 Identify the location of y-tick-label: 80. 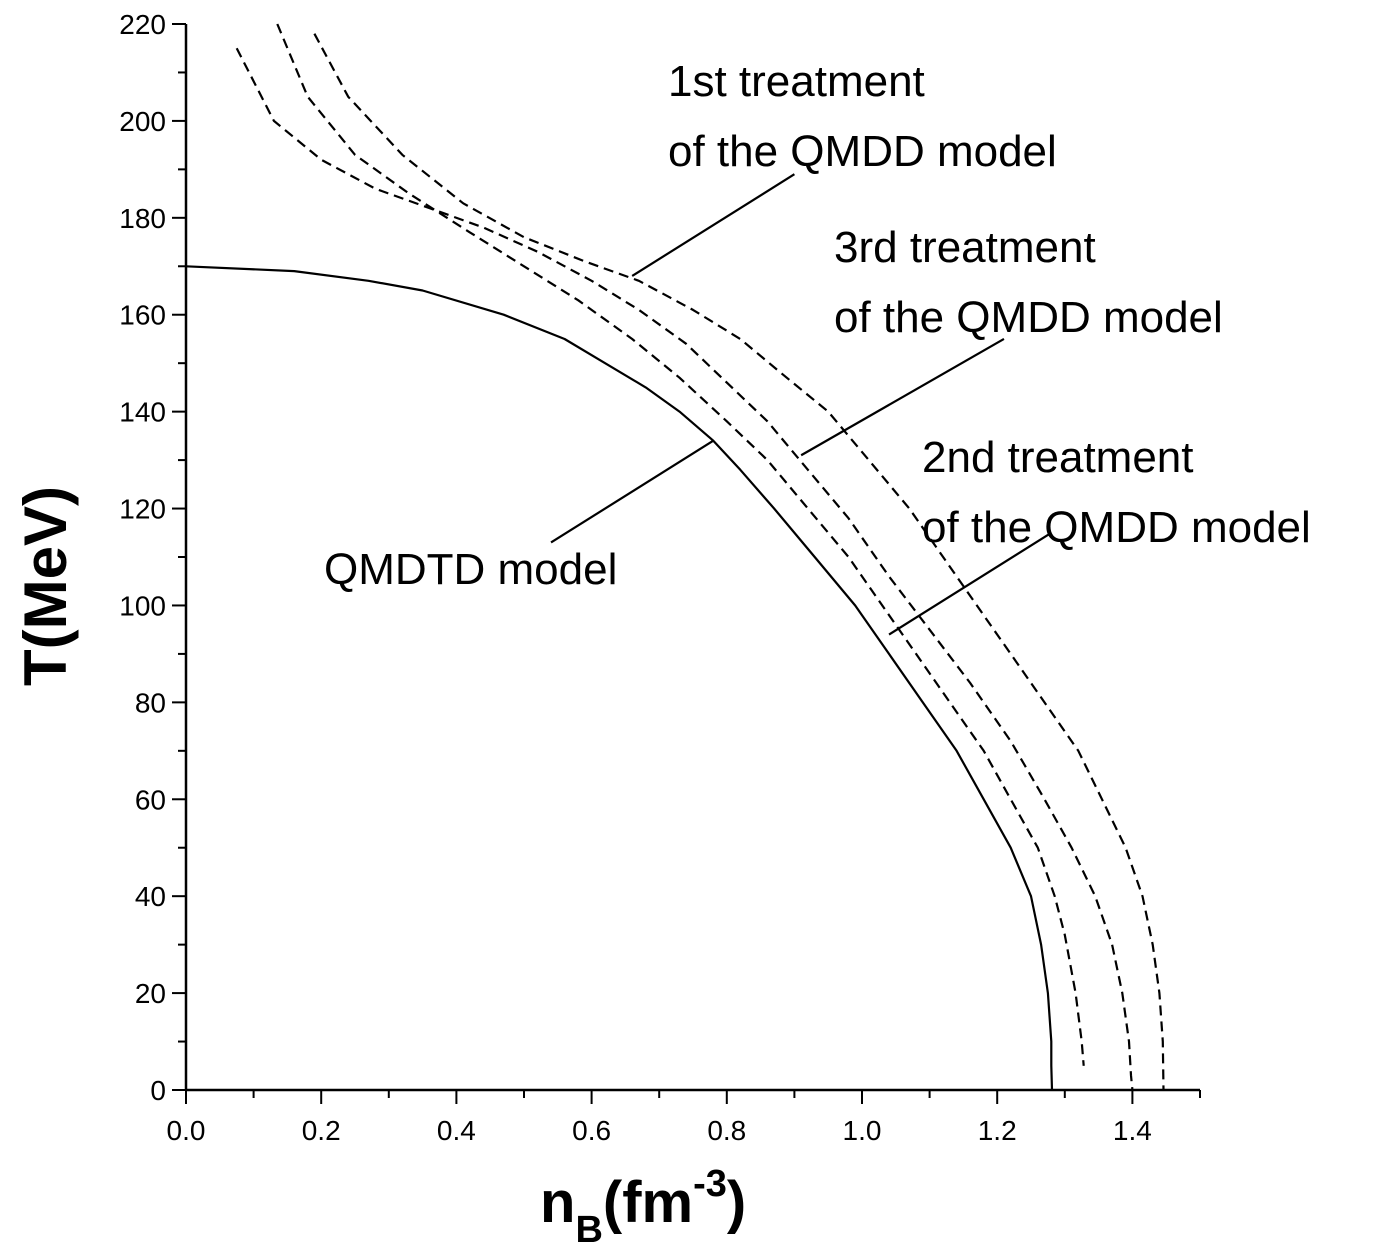
(150, 702).